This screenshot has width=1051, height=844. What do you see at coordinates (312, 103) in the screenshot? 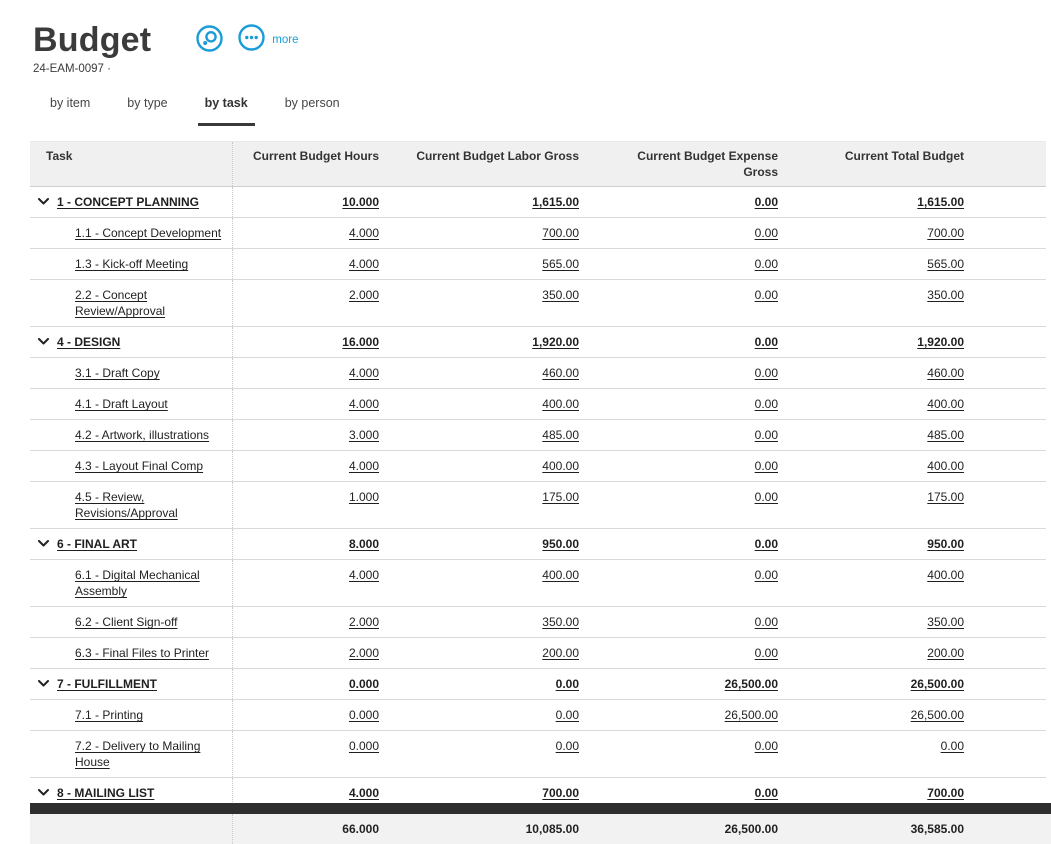
I see `tab-by-person: by person` at bounding box center [312, 103].